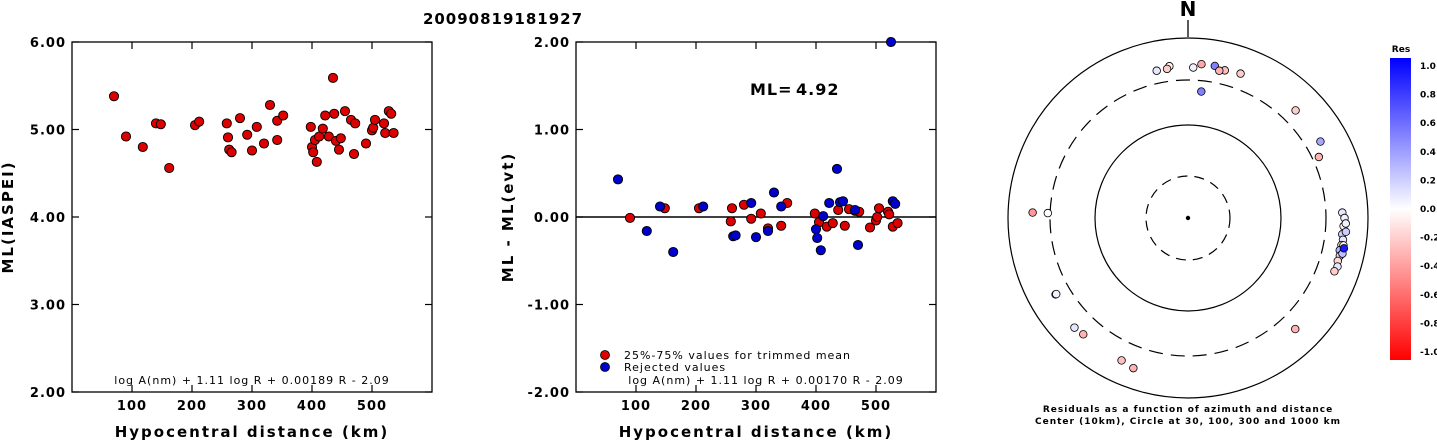  What do you see at coordinates (8, 216) in the screenshot?
I see `plot1-ylabel: ML(IASPEI)` at bounding box center [8, 216].